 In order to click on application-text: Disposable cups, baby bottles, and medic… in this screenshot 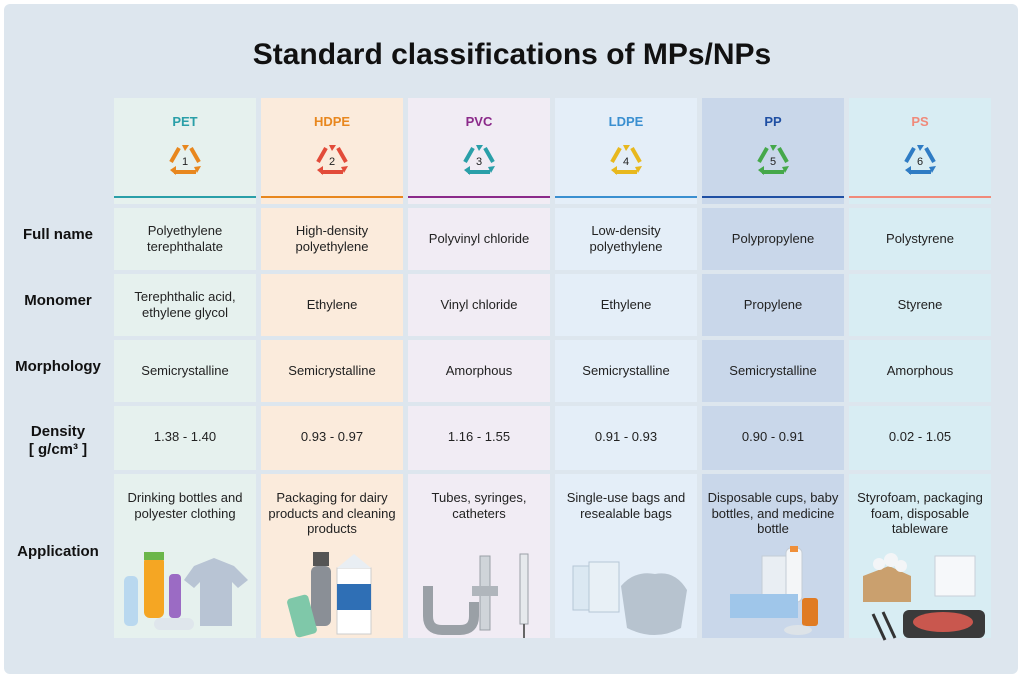, I will do `click(773, 513)`.